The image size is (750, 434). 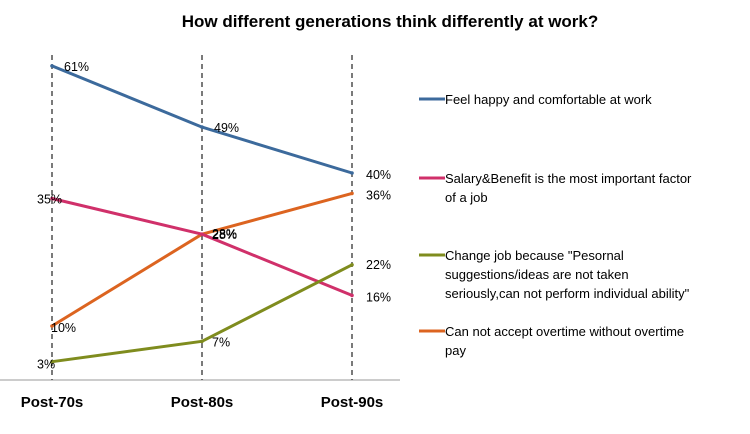 I want to click on legend-label: Can not accept overtime without overtime, so click(x=564, y=331).